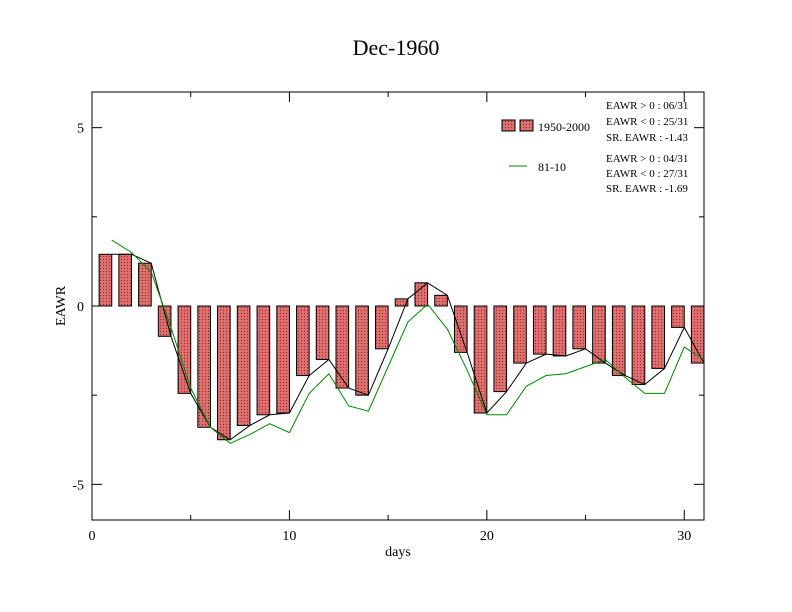 This screenshot has width=792, height=612. What do you see at coordinates (545, 146) in the screenshot?
I see `legend: 1950-2000 81-10` at bounding box center [545, 146].